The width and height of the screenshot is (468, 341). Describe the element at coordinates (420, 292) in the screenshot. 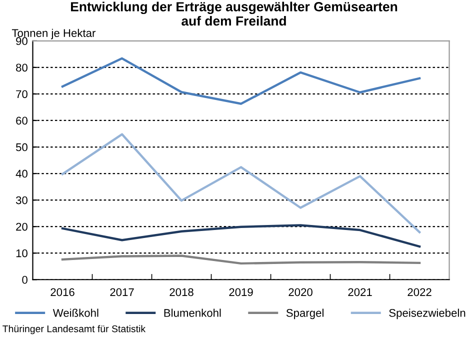

I see `x-tick-label: 2022` at that location.